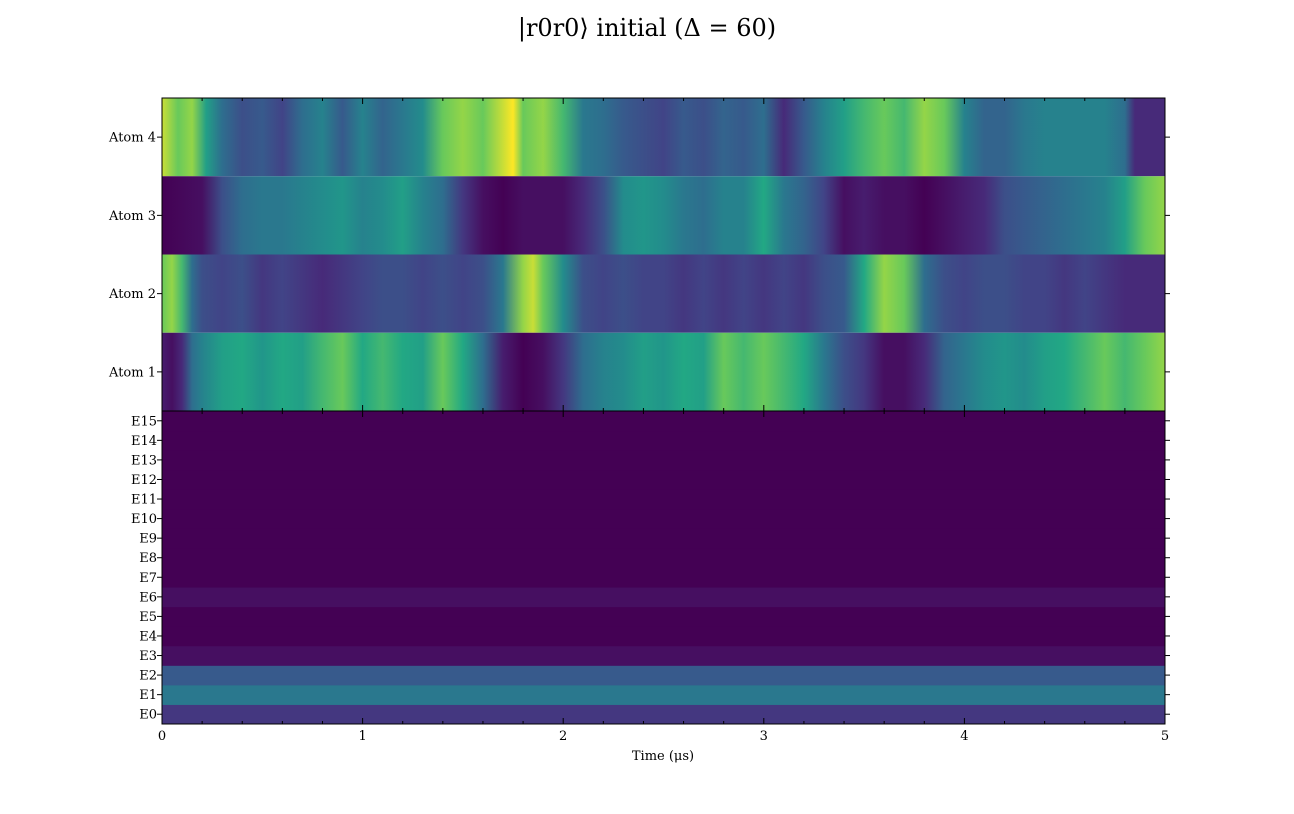  I want to click on y-tick-label-e15: E15, so click(144, 421).